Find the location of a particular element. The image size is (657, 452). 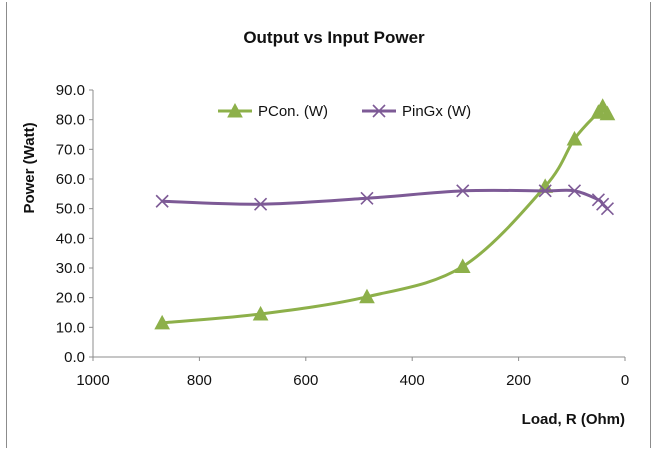

y-tick-labels: 0.0 10.0 20.0 30.0 40.0 50.0 60.0 70.0 80.0 90.0 is located at coordinates (74, 224).